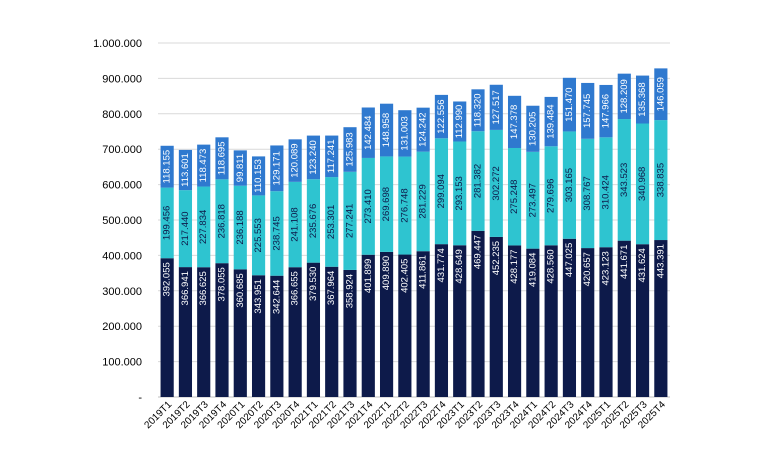 The height and width of the screenshot is (457, 760). I want to click on data-label: 147.378, so click(514, 122).